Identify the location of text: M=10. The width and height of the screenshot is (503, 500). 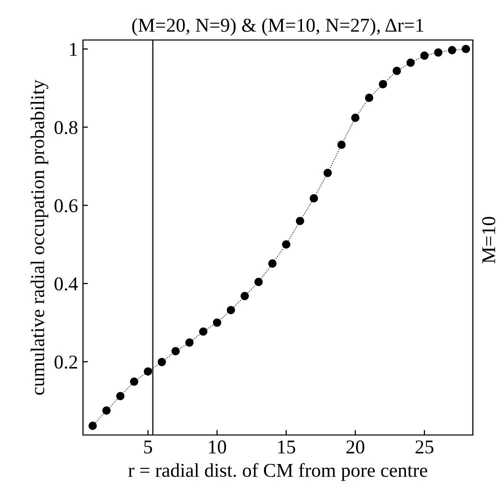
(489, 240).